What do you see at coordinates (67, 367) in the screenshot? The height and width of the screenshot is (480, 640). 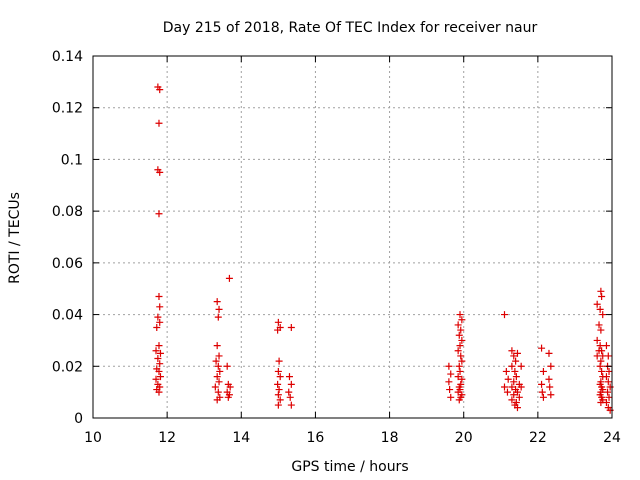 I see `y-tick-label: 0.02` at bounding box center [67, 367].